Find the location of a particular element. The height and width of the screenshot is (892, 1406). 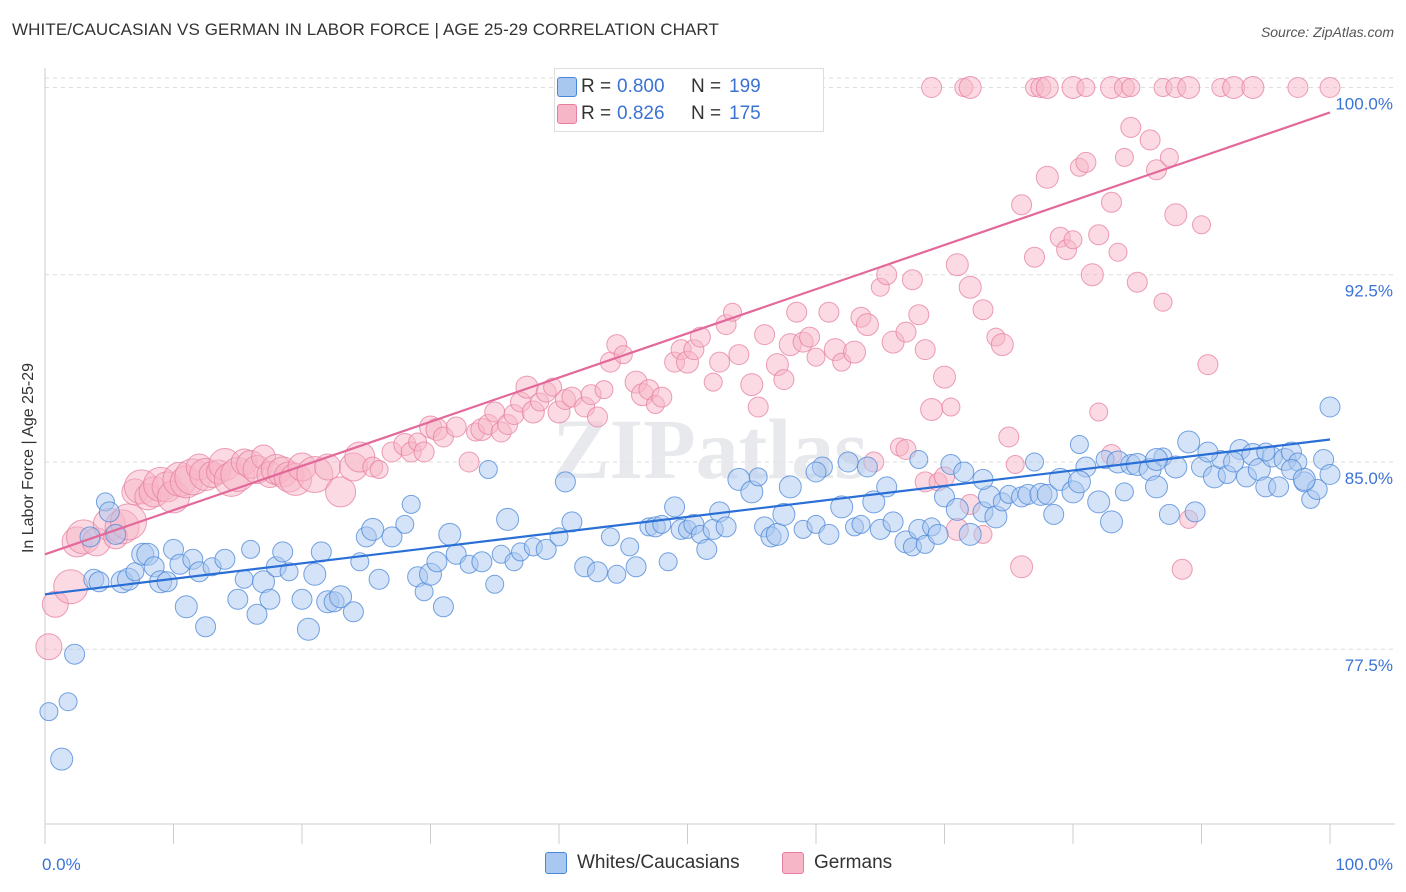

legend: R = 0.800 N = 199 R = 0.826 N = 175 is located at coordinates (689, 100).